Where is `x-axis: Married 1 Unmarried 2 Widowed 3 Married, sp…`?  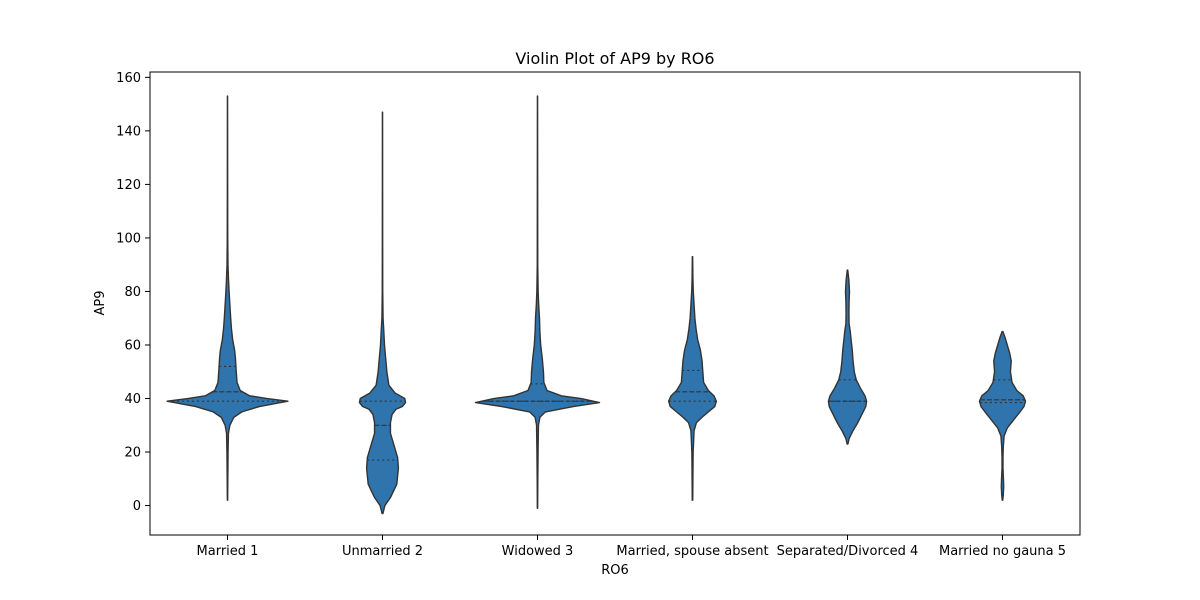
x-axis: Married 1 Unmarried 2 Widowed 3 Married, sp… is located at coordinates (631, 547).